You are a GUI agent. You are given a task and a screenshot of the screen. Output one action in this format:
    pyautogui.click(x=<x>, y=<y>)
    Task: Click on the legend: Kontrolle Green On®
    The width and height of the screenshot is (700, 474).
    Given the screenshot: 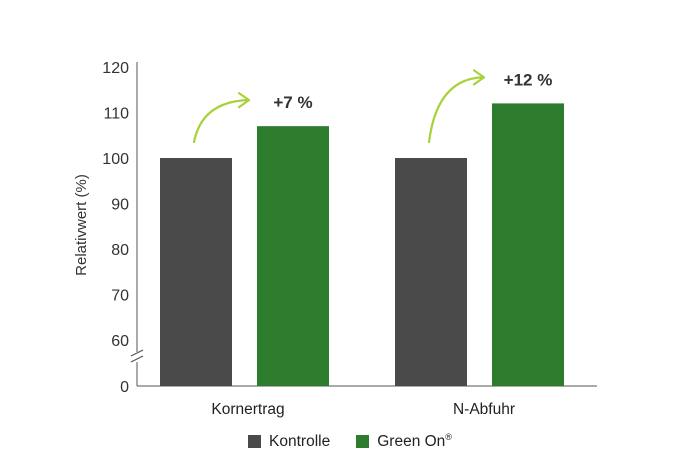 What is the action you would take?
    pyautogui.click(x=350, y=441)
    